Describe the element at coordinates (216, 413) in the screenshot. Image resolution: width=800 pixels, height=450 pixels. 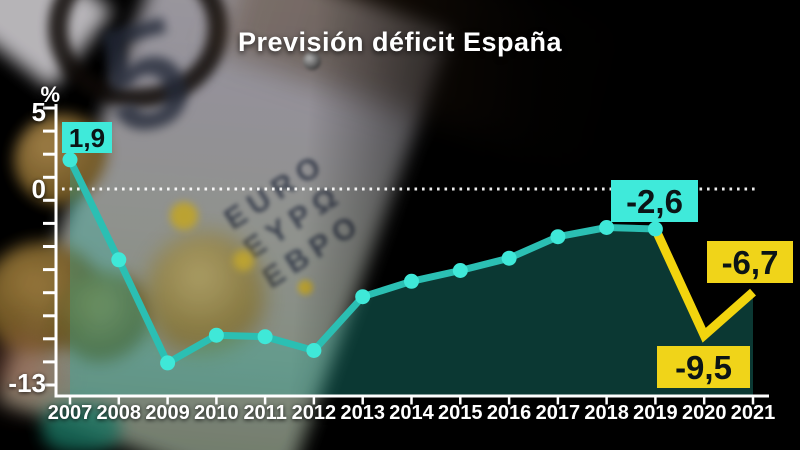
I see `x-axis-year-label: 2010` at that location.